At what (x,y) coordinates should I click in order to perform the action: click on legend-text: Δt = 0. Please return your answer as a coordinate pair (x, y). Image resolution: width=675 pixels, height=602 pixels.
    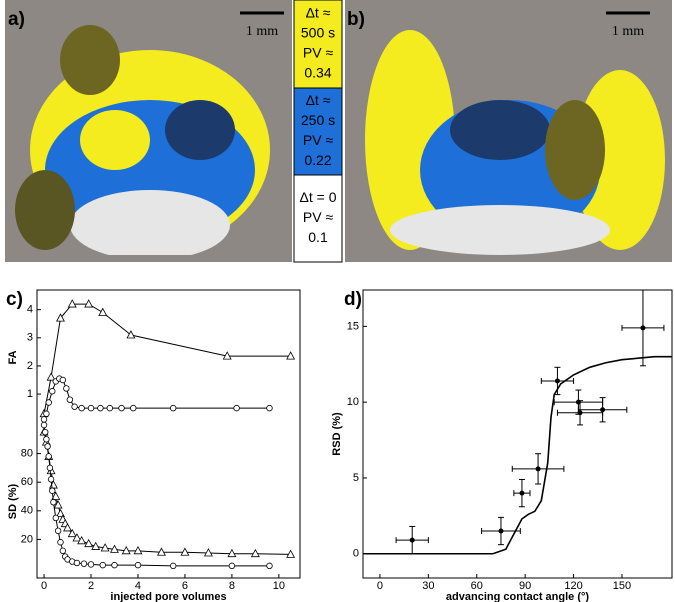
    Looking at the image, I should click on (318, 197).